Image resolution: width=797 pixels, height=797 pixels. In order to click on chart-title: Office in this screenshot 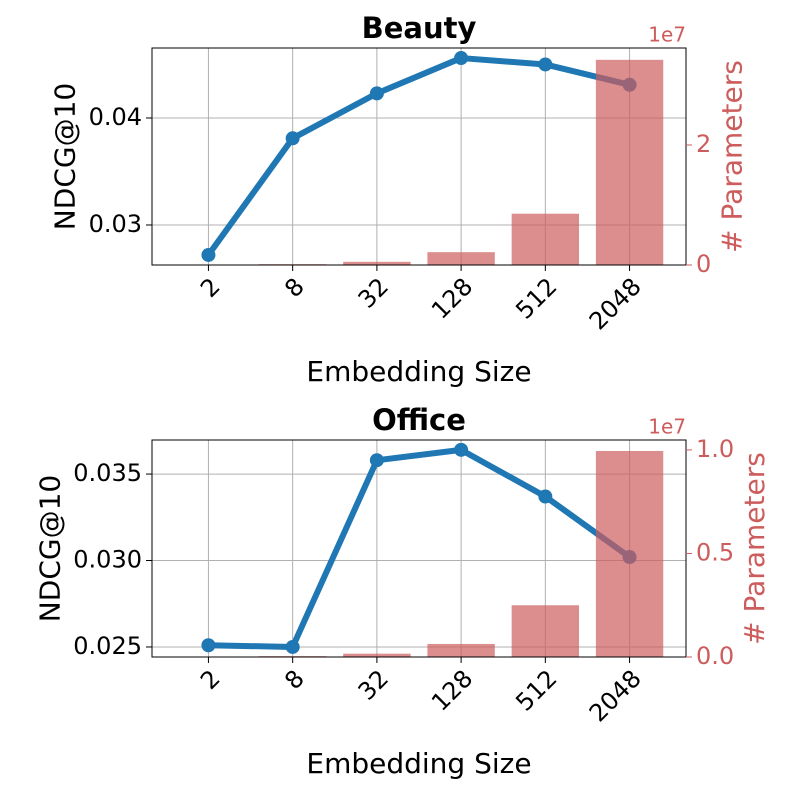, I will do `click(419, 420)`.